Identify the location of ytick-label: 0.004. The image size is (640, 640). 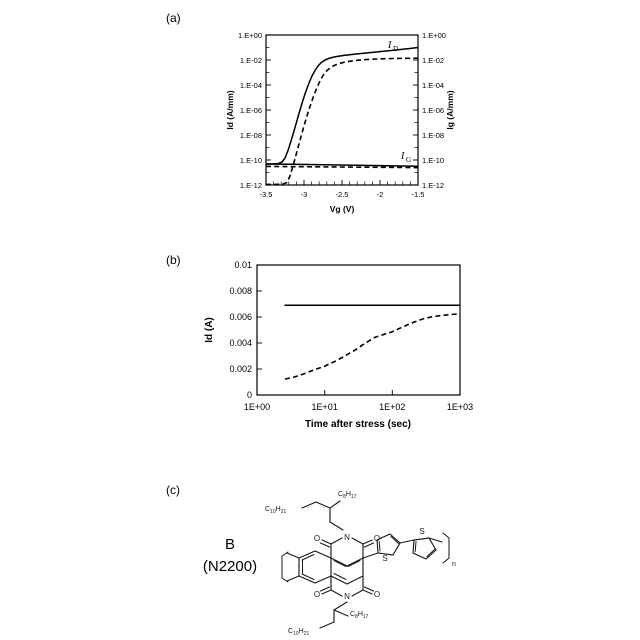
(240, 343).